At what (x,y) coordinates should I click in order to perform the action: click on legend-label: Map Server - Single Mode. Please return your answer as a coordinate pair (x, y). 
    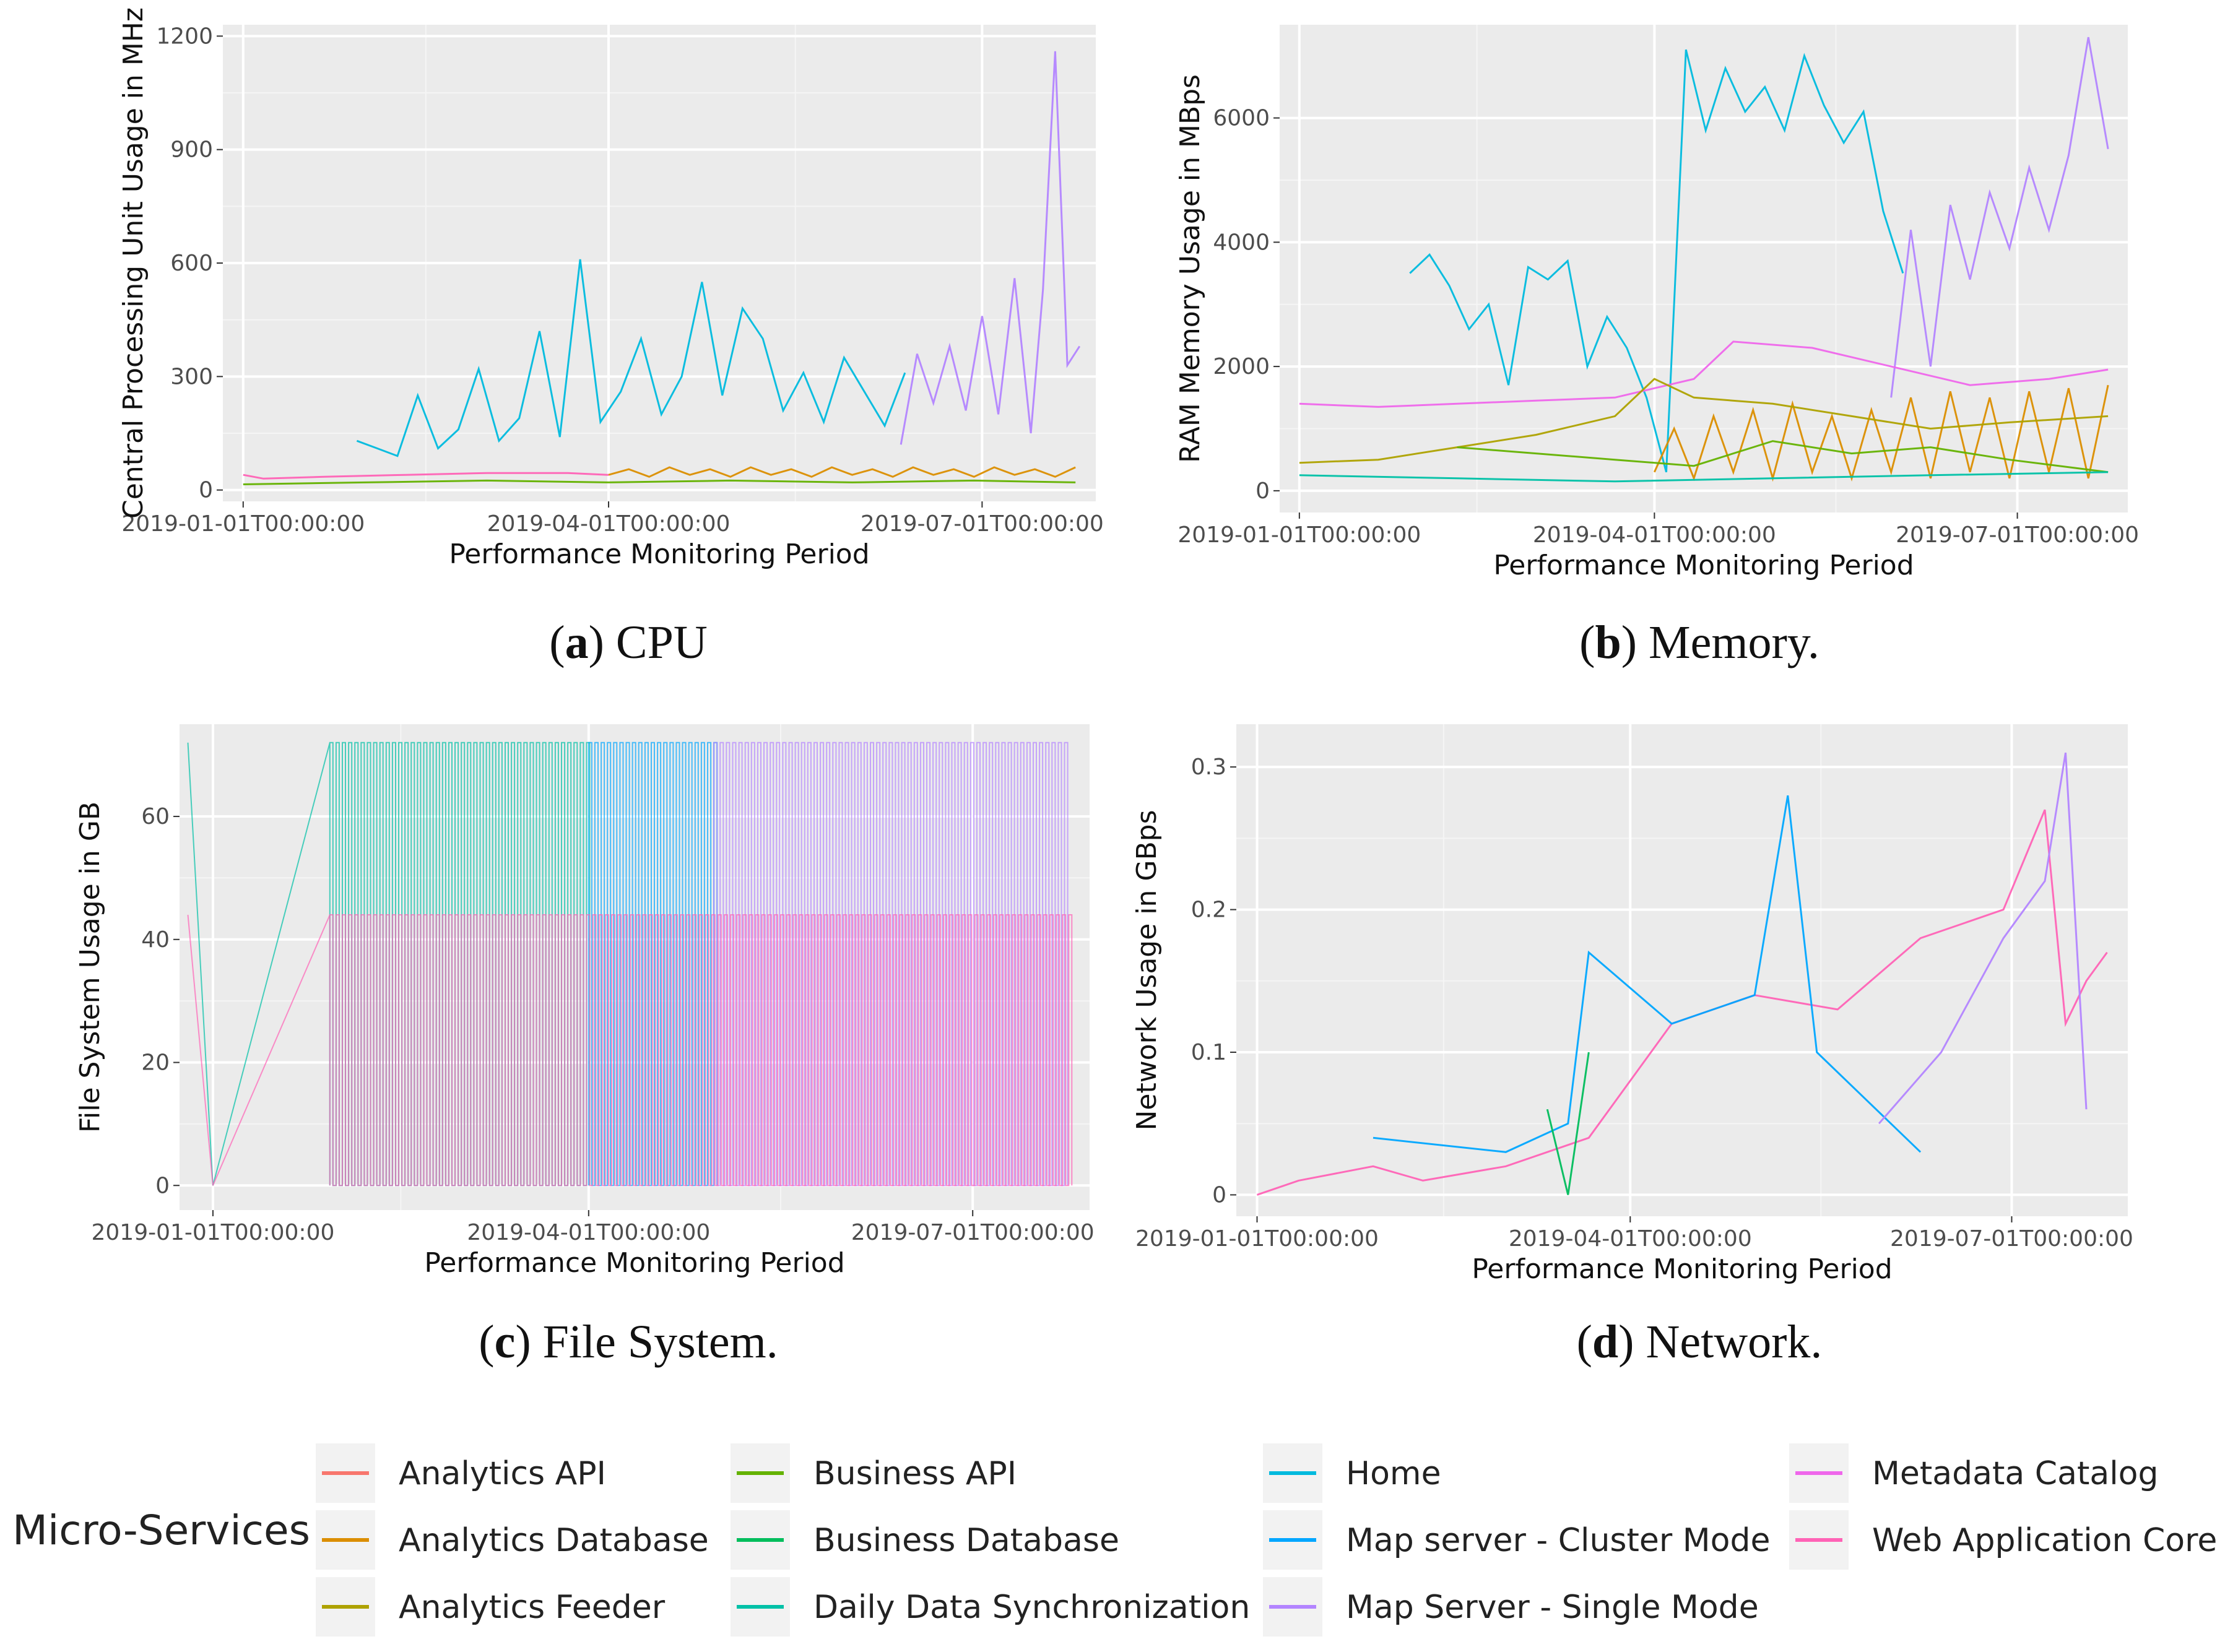
    Looking at the image, I should click on (1553, 1607).